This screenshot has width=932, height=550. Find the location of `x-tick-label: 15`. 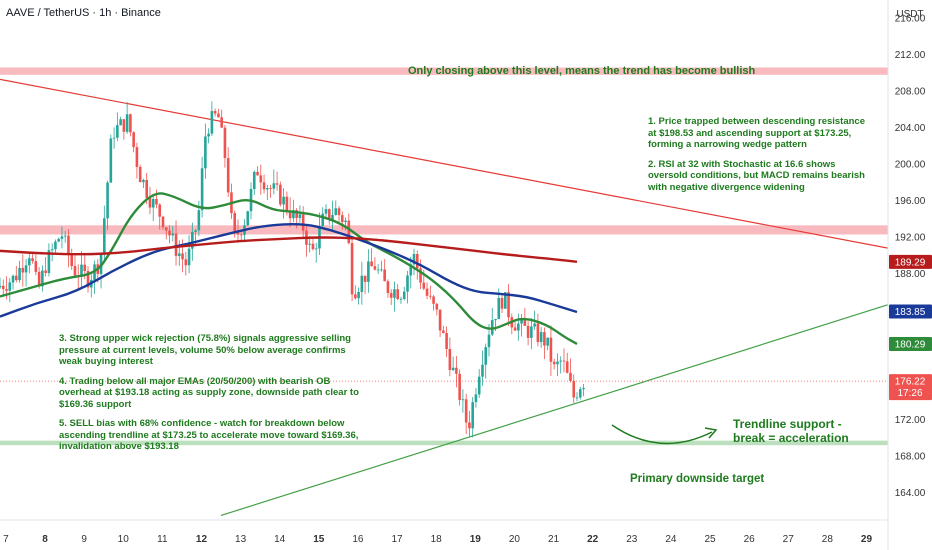

x-tick-label: 15 is located at coordinates (319, 539).